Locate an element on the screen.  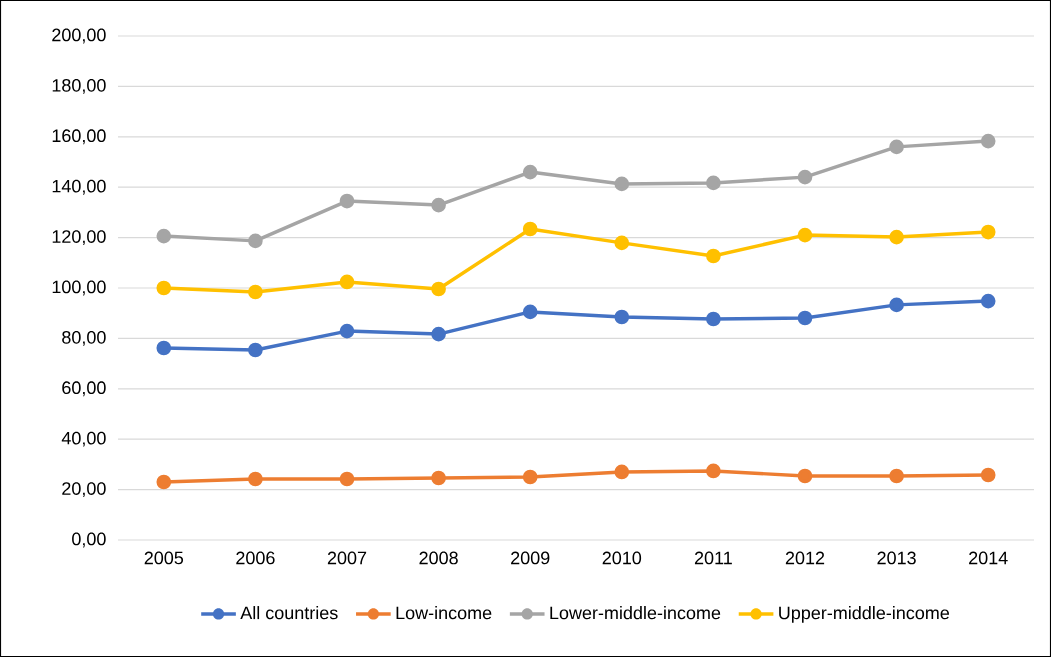
y-tick-label: 120,00 is located at coordinates (79, 238).